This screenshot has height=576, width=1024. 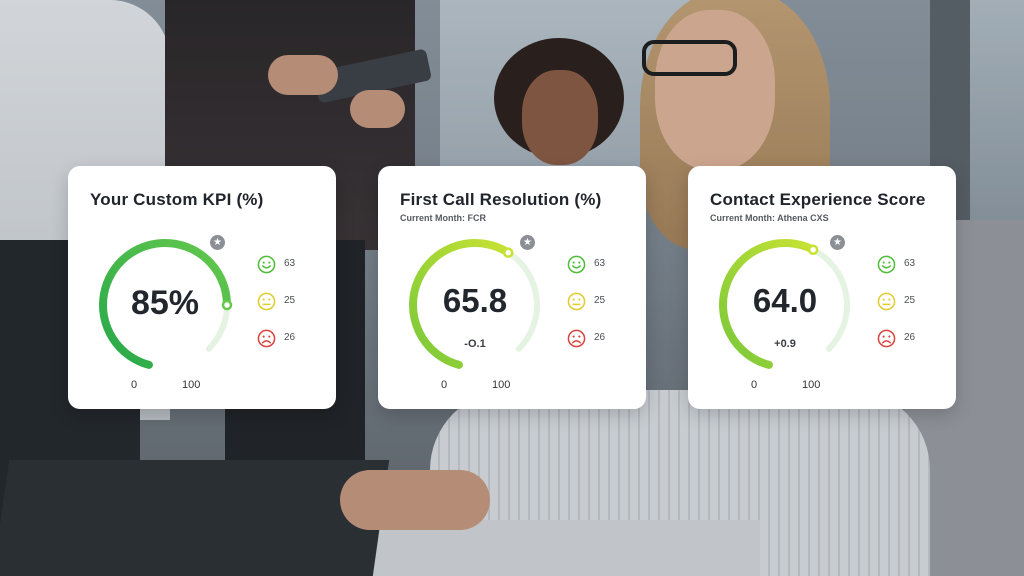 I want to click on gauge-value: 65.8, so click(x=475, y=300).